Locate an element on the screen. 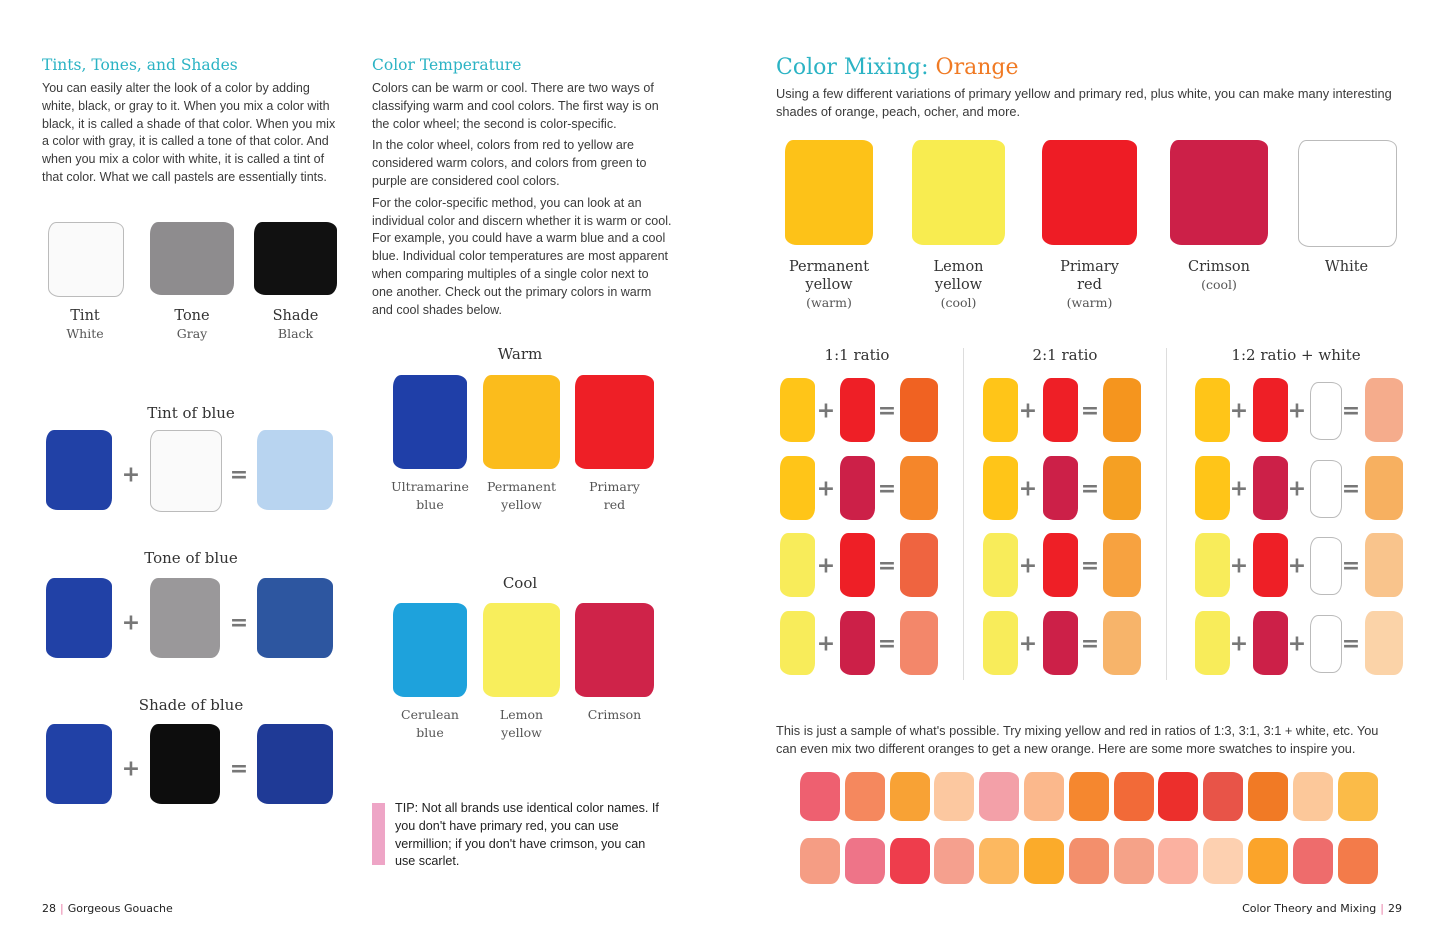 This screenshot has width=1445, height=935. label-text: Tone is located at coordinates (192, 316).